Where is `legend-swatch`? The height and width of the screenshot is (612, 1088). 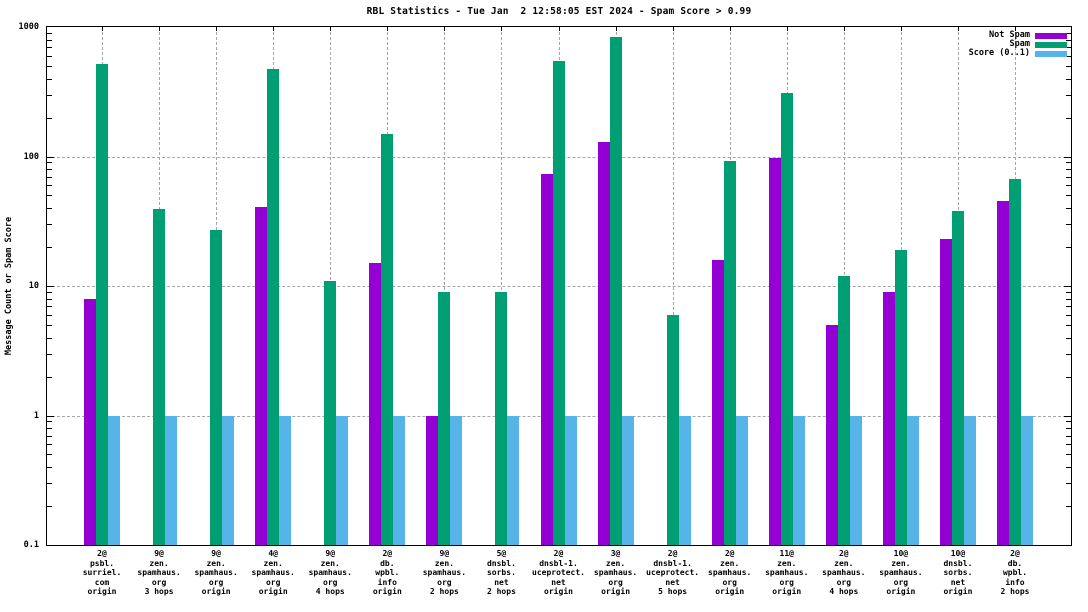
legend-swatch is located at coordinates (1051, 44).